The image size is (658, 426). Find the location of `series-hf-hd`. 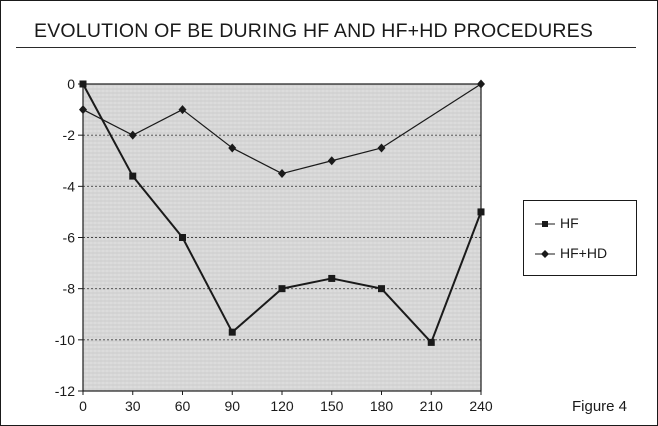

series-hf-hd is located at coordinates (282, 129).